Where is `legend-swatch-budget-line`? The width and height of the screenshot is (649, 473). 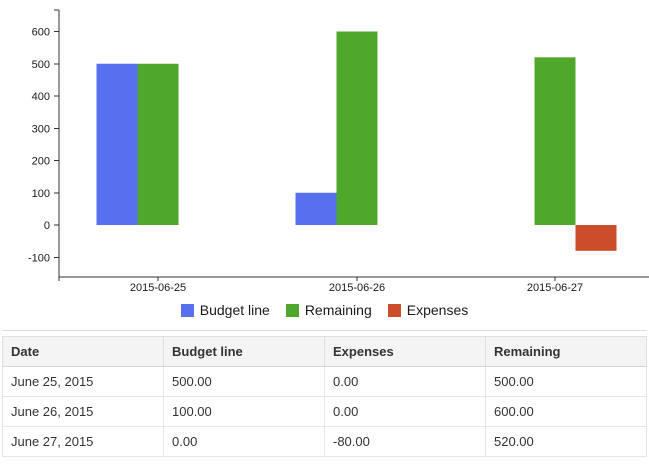 legend-swatch-budget-line is located at coordinates (187, 310).